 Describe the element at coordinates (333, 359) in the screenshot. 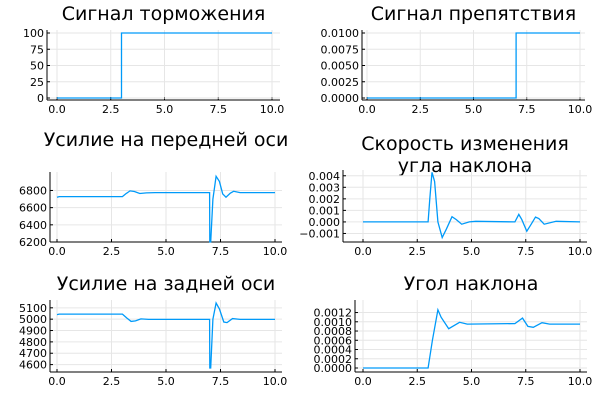

I see `y-tick-label: 0.0002` at that location.